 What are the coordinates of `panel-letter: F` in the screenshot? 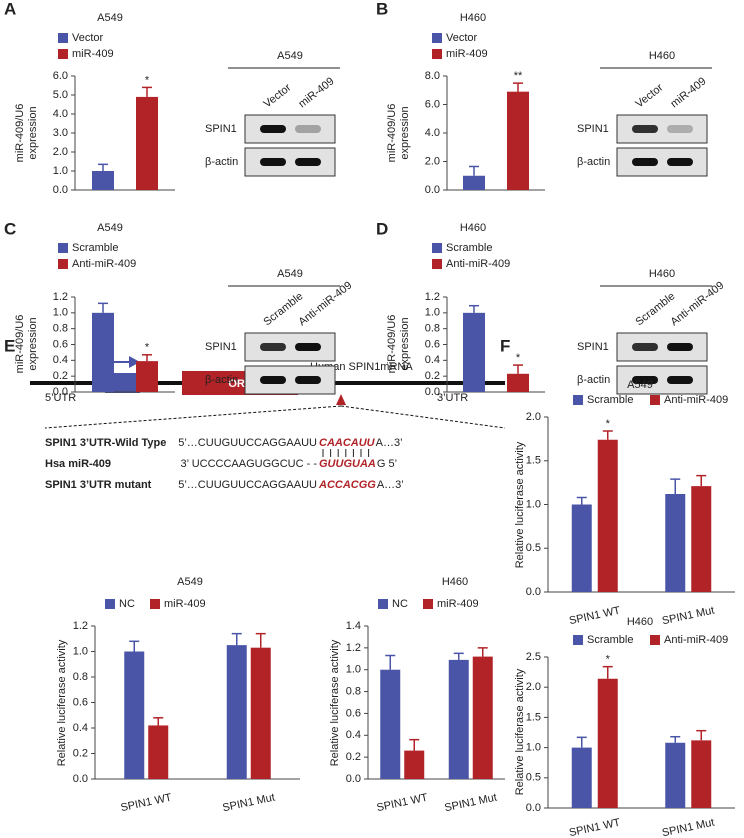 It's located at (505, 345).